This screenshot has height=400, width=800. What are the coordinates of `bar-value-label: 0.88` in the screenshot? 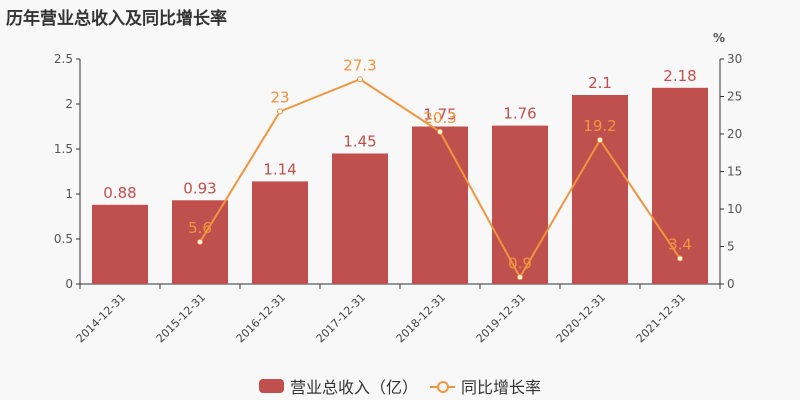 It's located at (119, 193).